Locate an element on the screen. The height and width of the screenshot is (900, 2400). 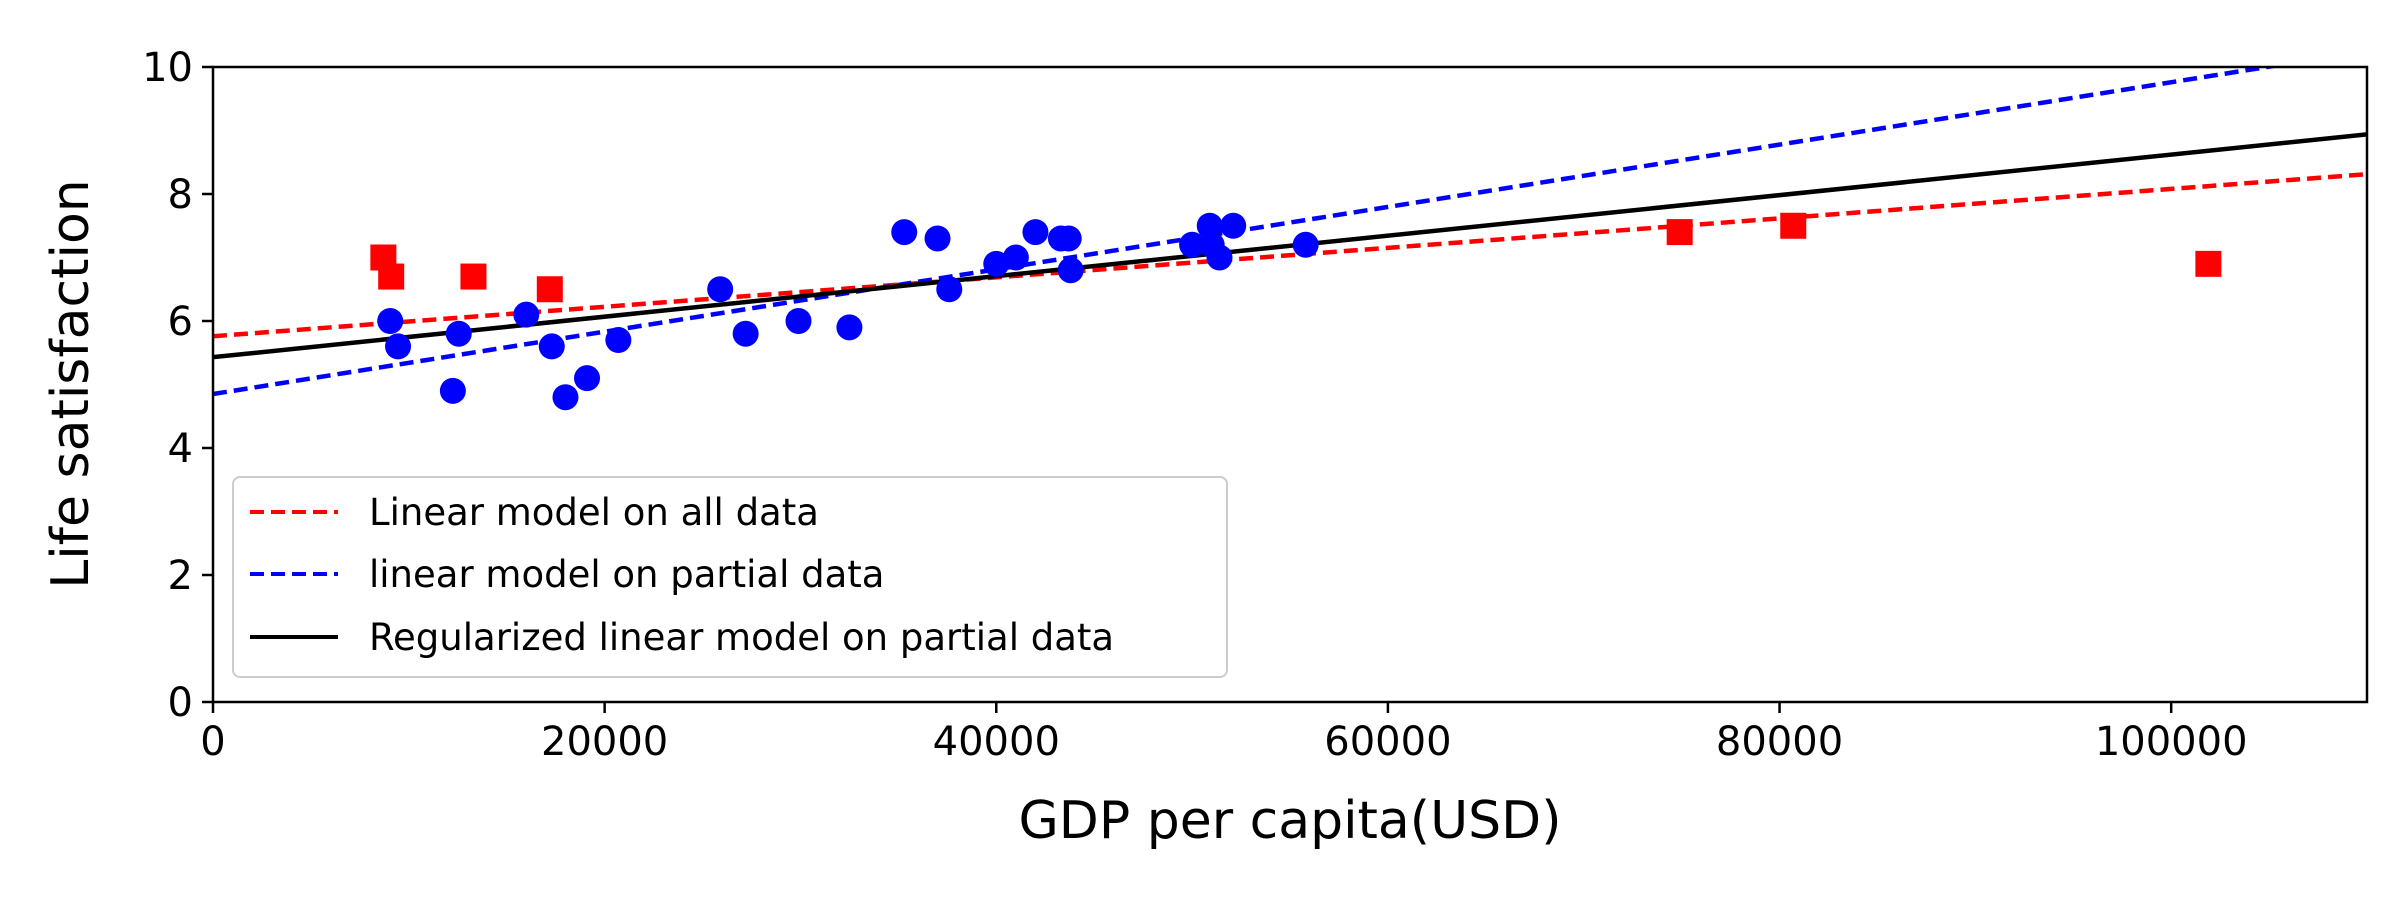
legend-label-all-data: Linear model on all data is located at coordinates (594, 512).